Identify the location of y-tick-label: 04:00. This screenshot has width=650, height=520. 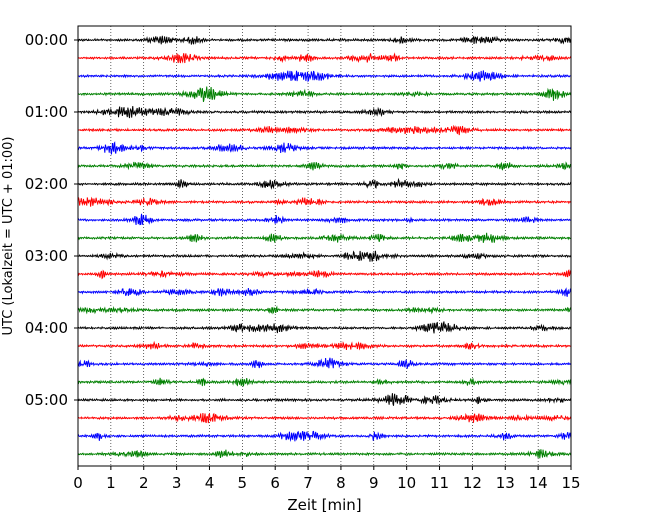
(46, 328).